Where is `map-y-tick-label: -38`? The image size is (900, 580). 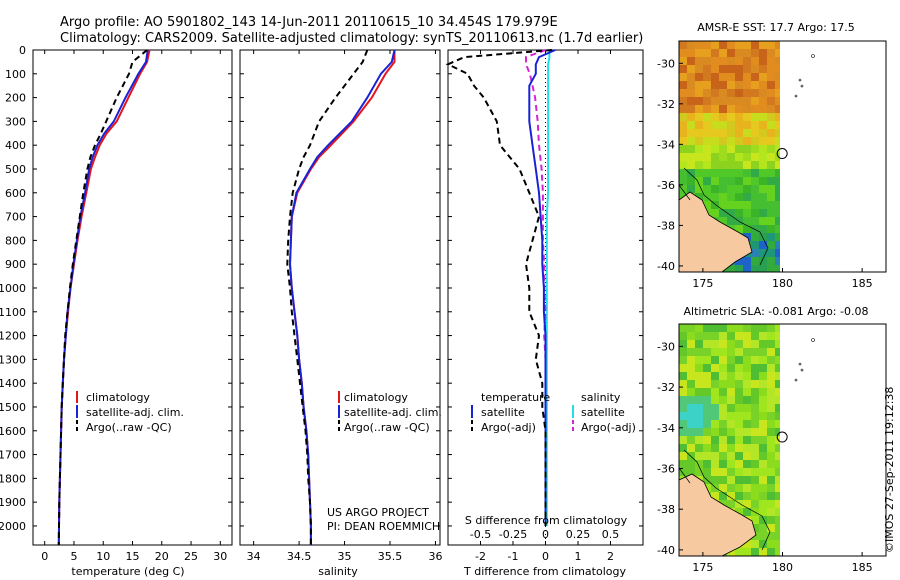 map-y-tick-label: -38 is located at coordinates (666, 225).